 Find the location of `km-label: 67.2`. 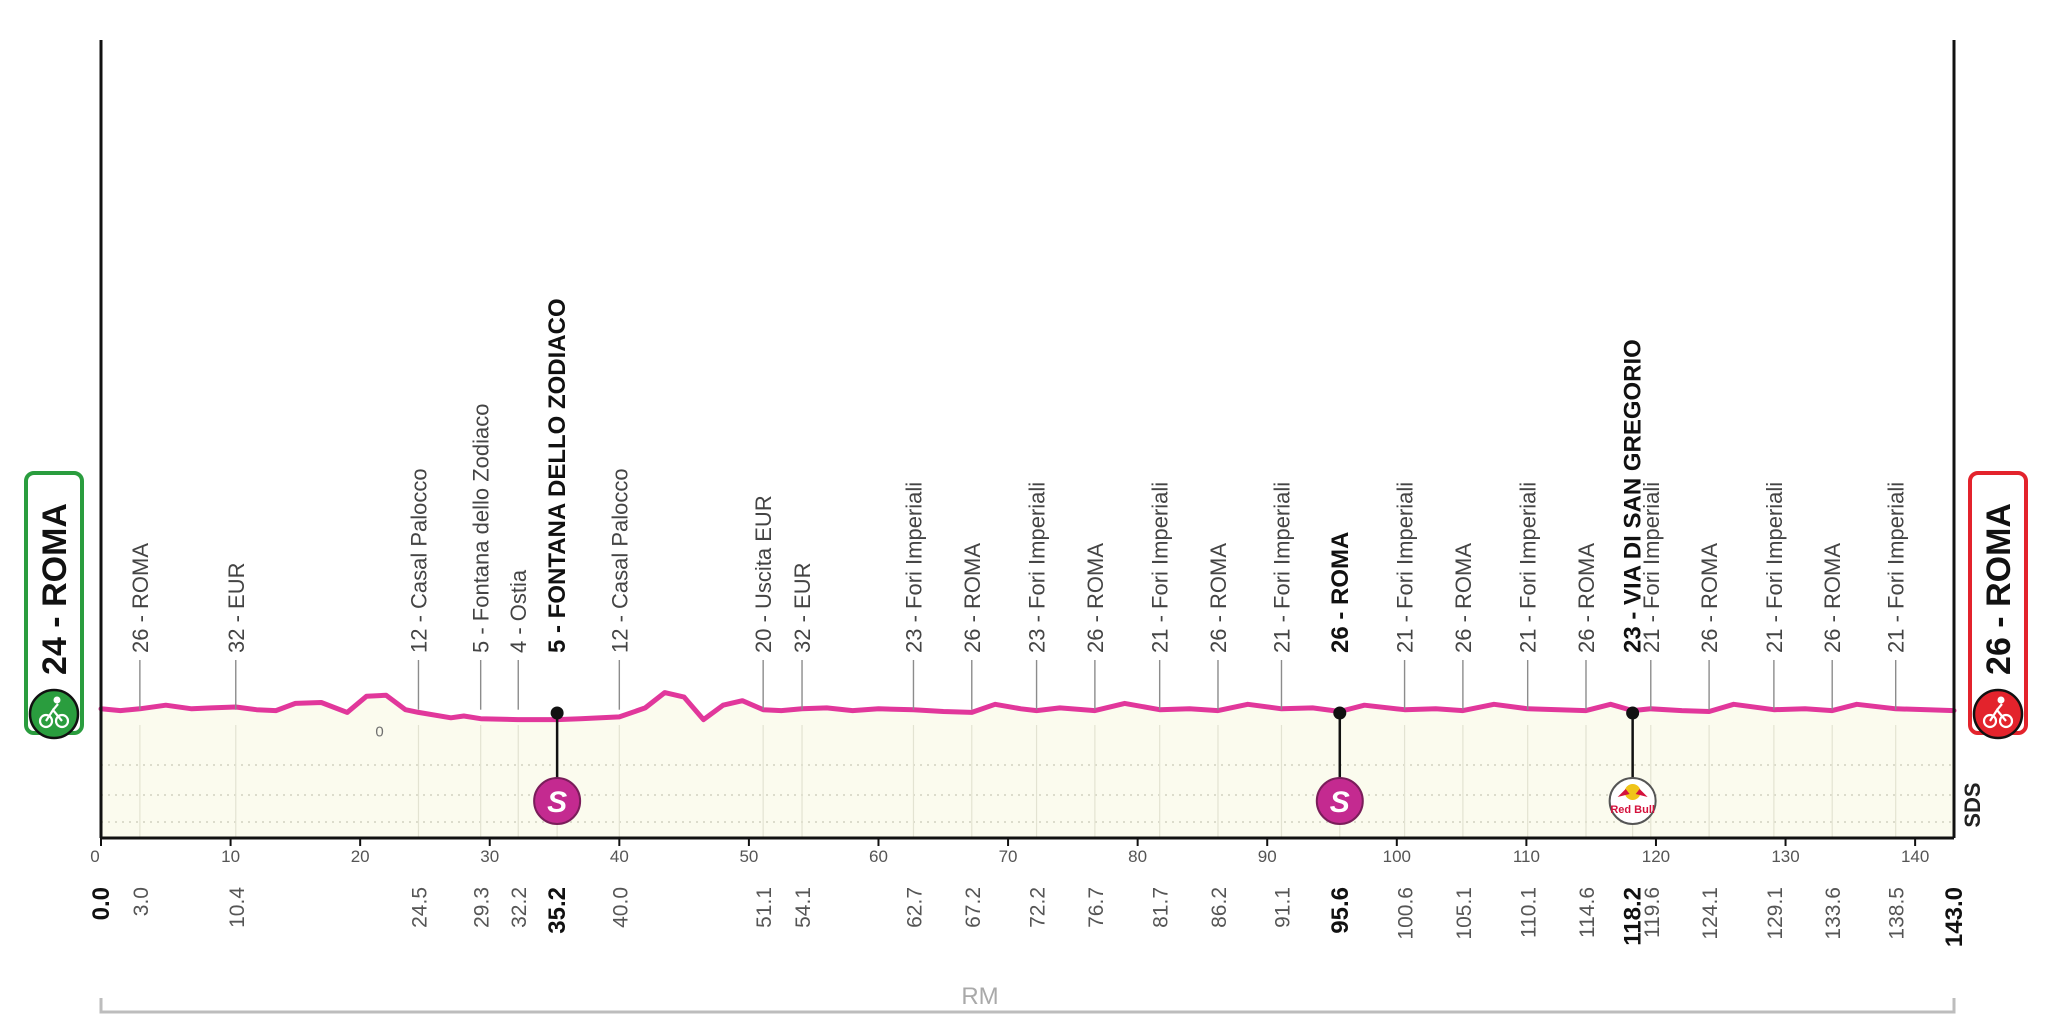

km-label: 67.2 is located at coordinates (973, 907).